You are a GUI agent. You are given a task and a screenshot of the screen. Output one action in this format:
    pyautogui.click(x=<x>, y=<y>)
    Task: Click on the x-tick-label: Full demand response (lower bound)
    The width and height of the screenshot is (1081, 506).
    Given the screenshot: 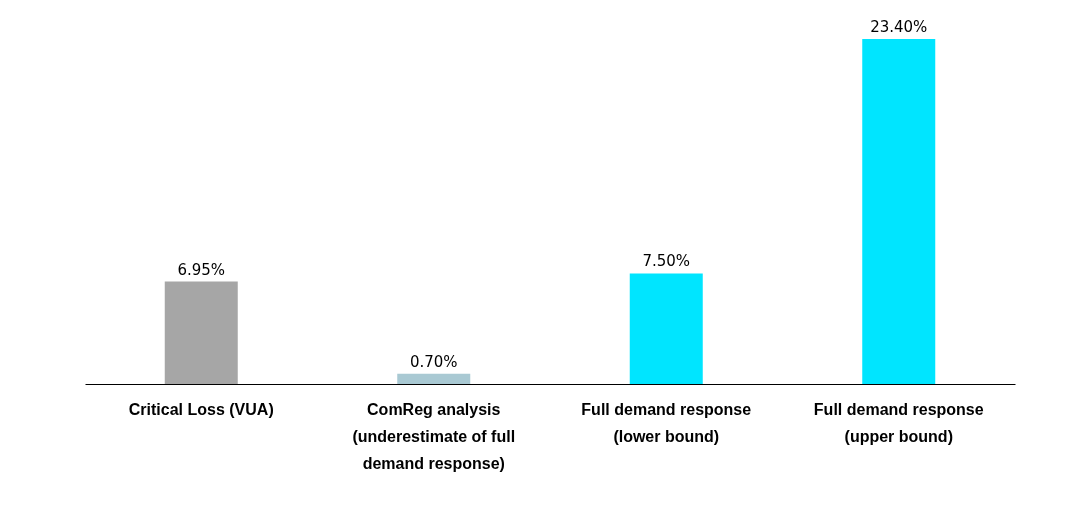 What is the action you would take?
    pyautogui.click(x=666, y=423)
    